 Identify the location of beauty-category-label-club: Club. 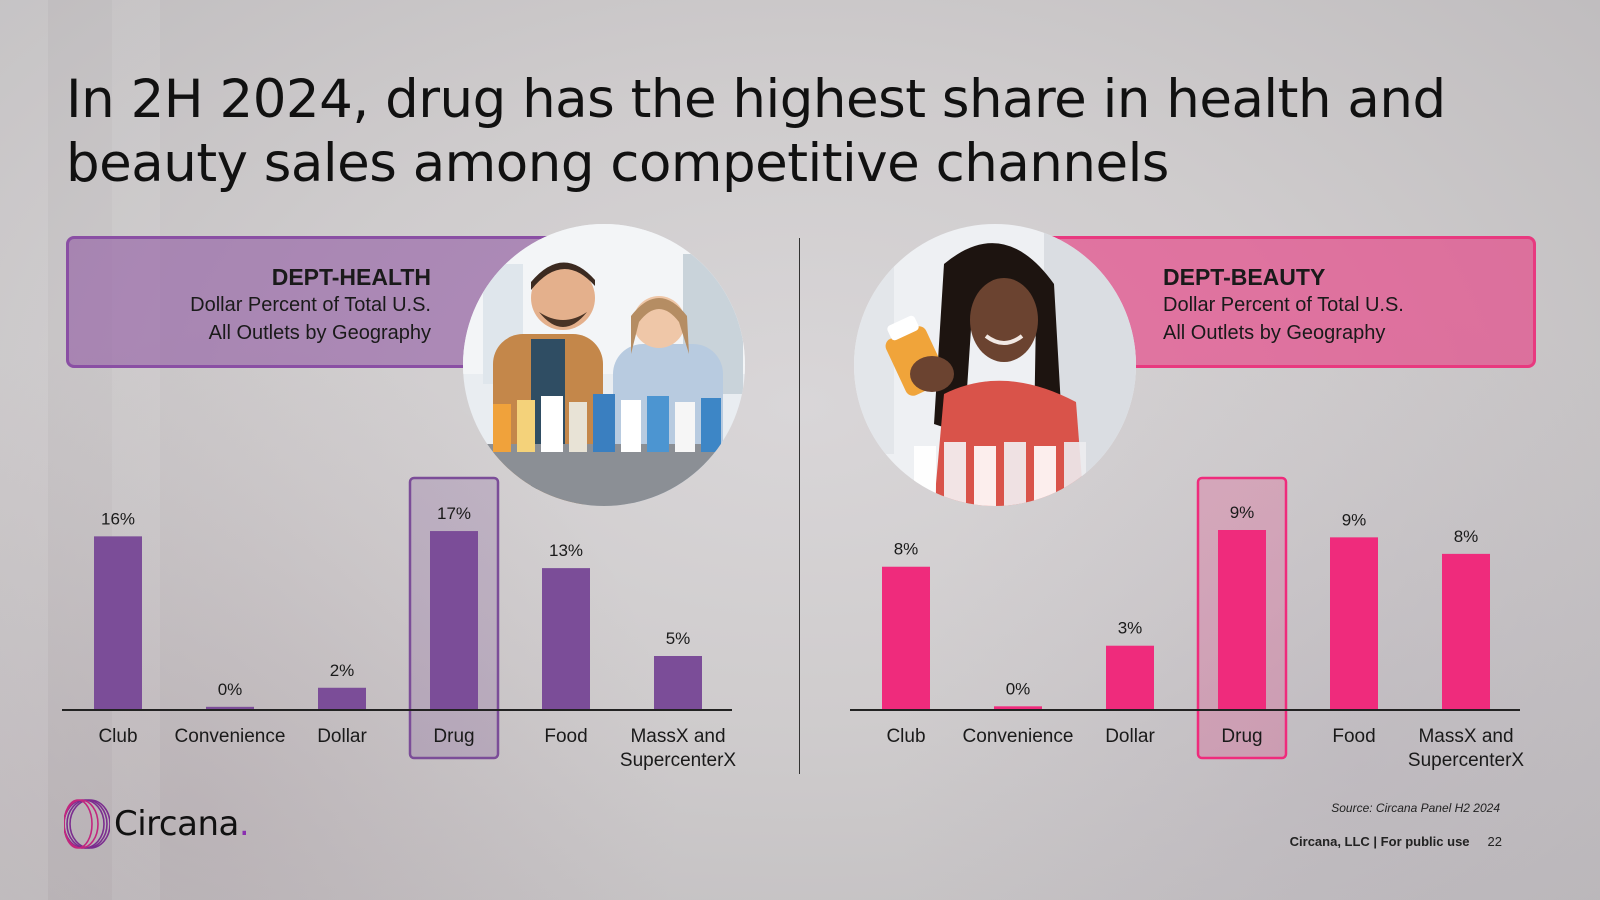
(905, 736).